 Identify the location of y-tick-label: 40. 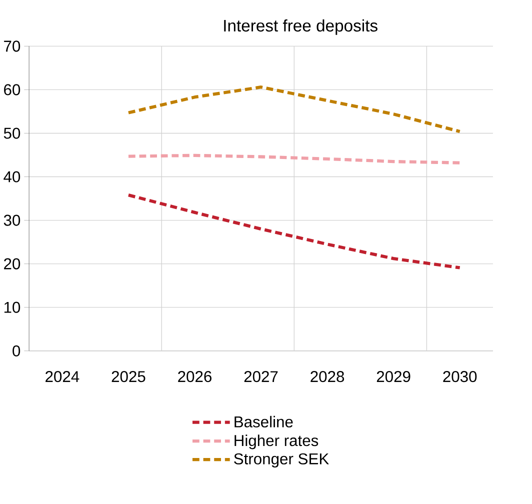
(12, 176).